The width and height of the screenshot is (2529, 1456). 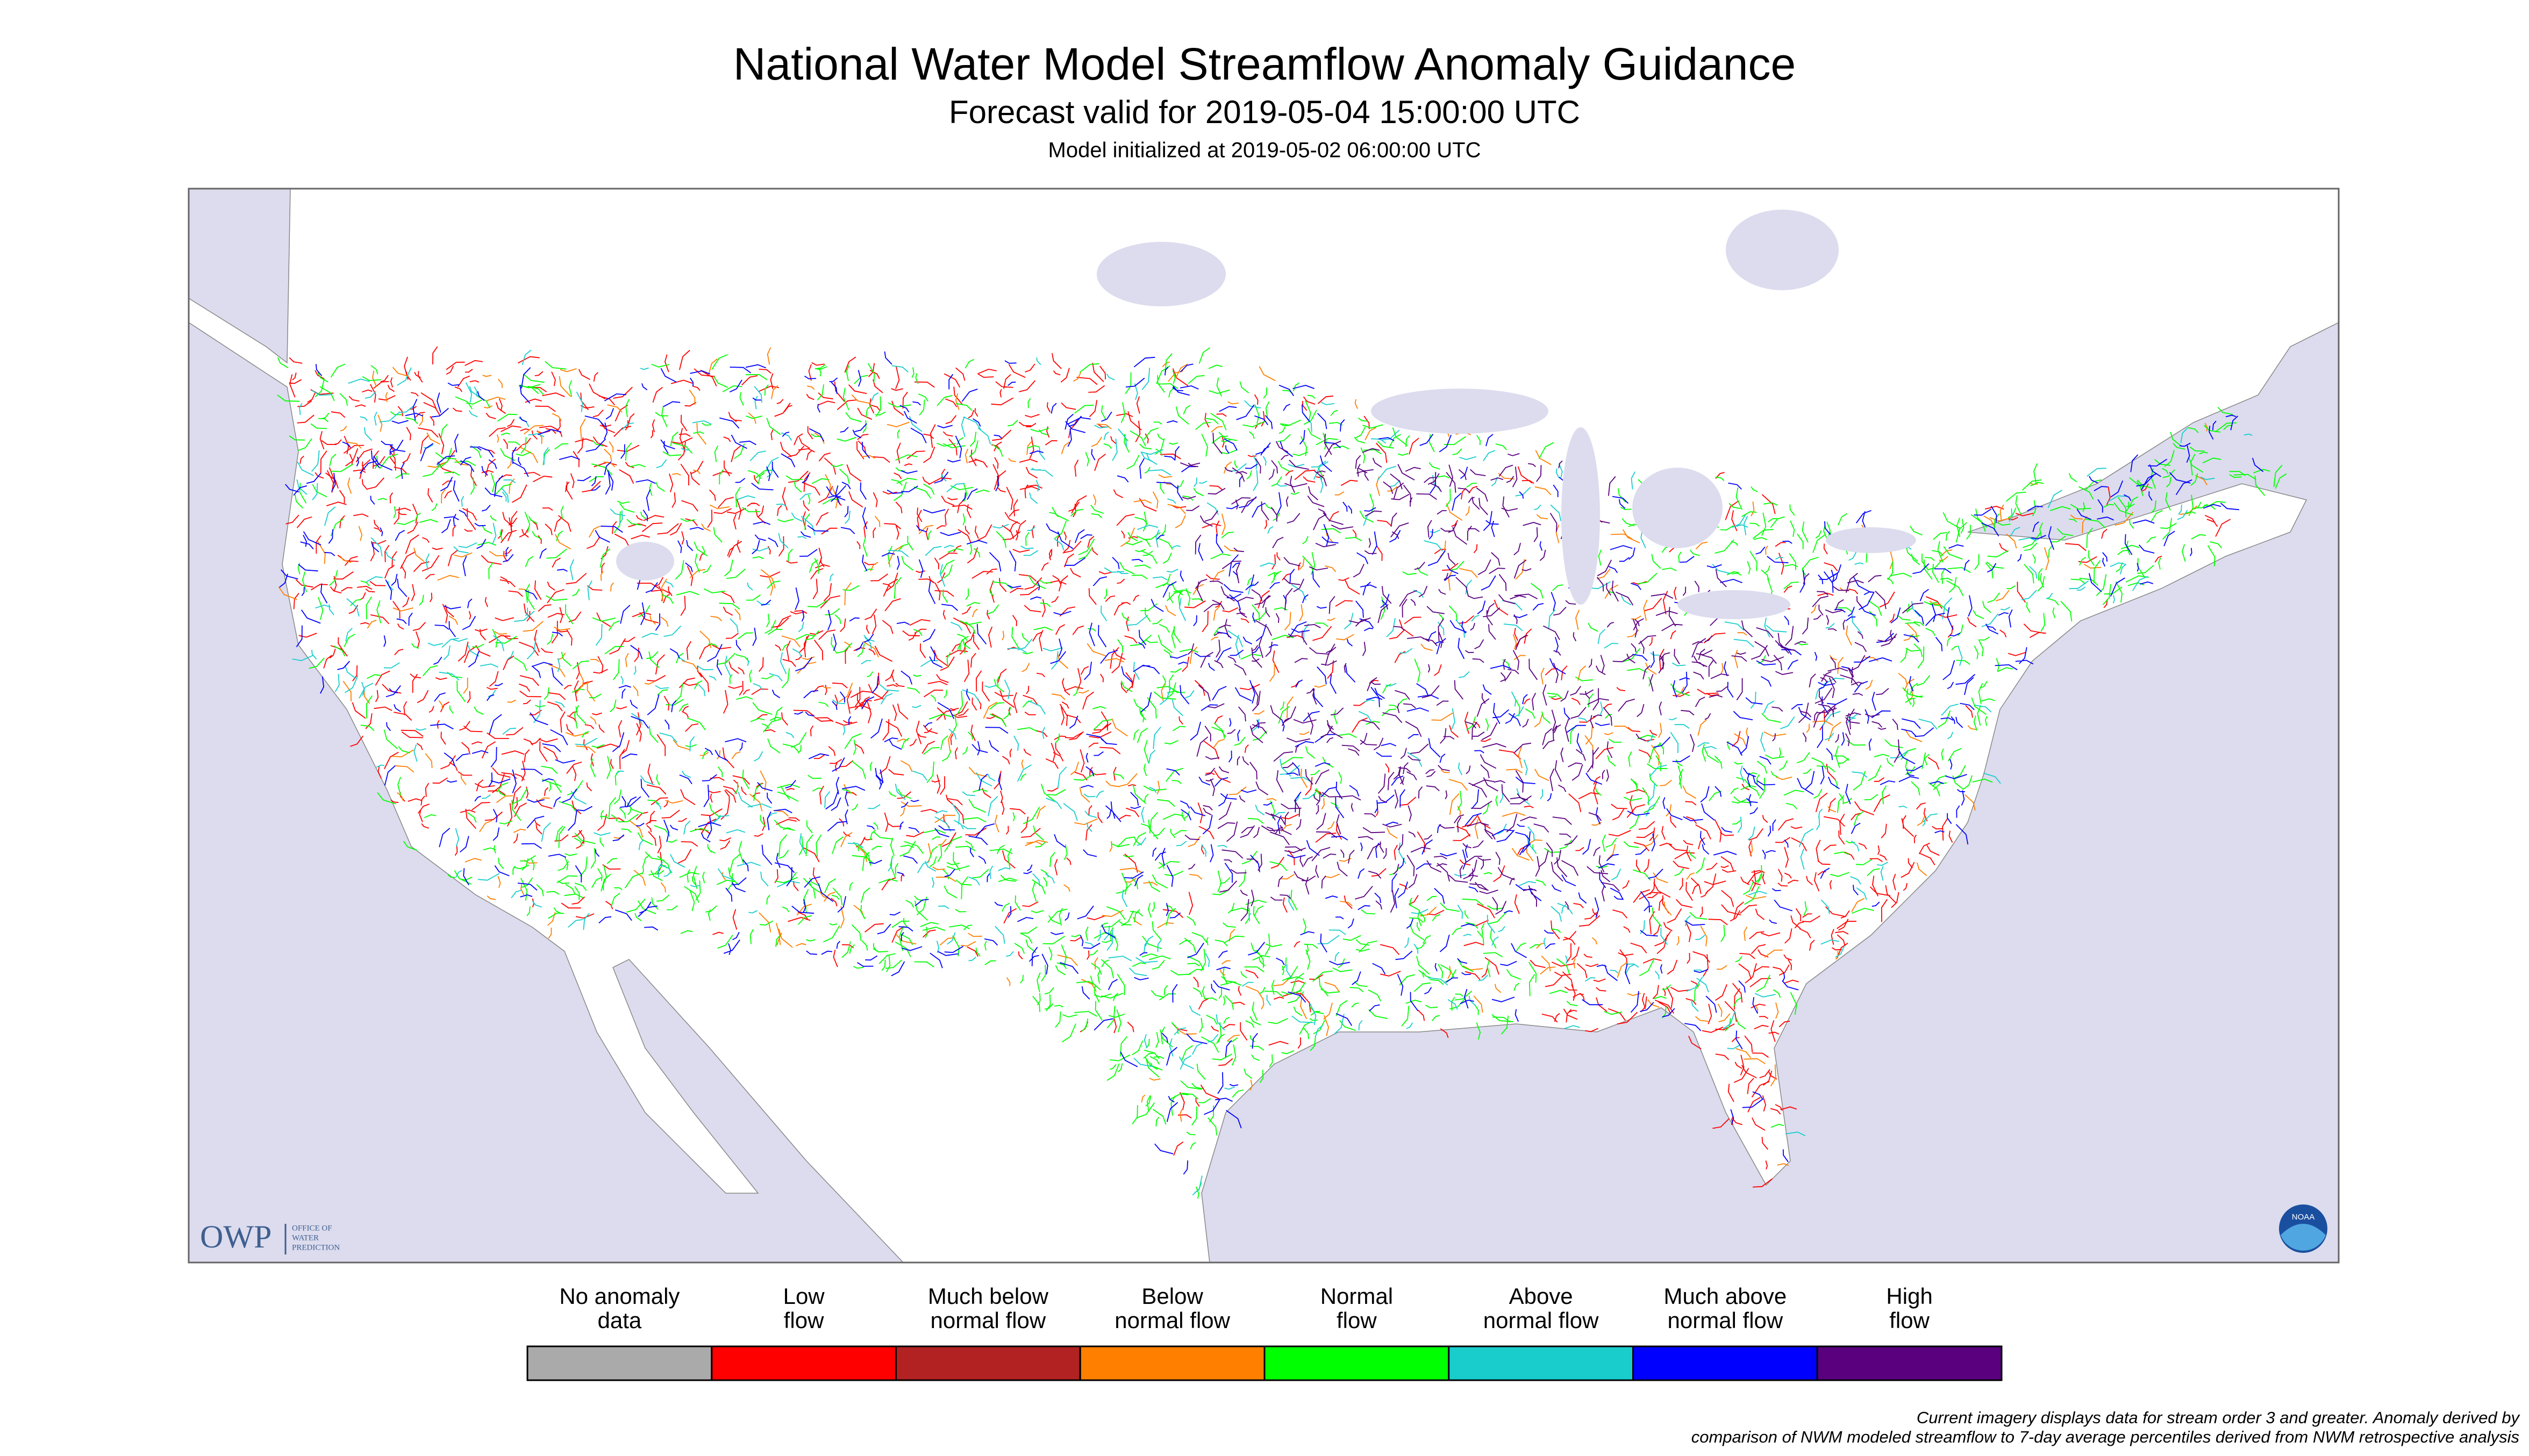 What do you see at coordinates (1782, 250) in the screenshot?
I see `hudson-bay` at bounding box center [1782, 250].